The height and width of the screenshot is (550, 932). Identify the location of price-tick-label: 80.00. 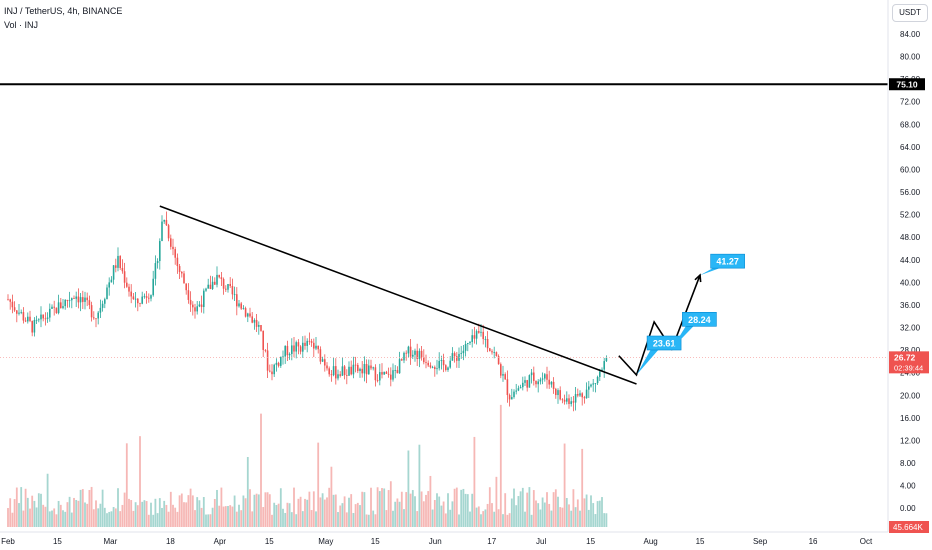
(910, 57).